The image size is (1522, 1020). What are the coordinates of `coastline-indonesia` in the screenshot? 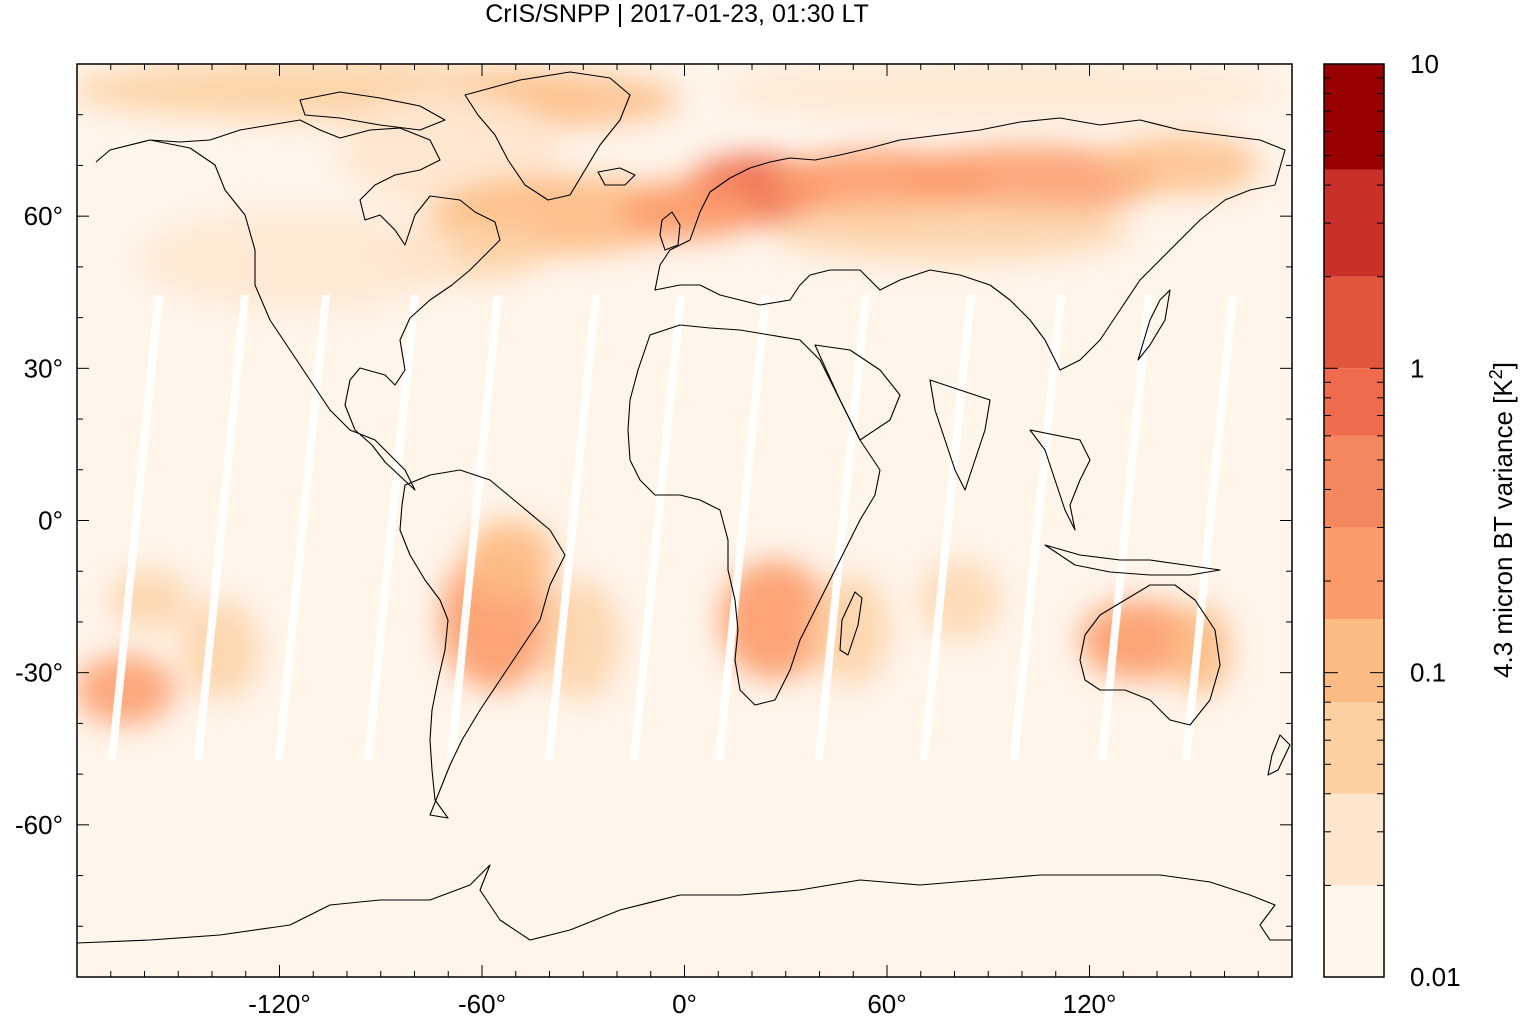 It's located at (1132, 560).